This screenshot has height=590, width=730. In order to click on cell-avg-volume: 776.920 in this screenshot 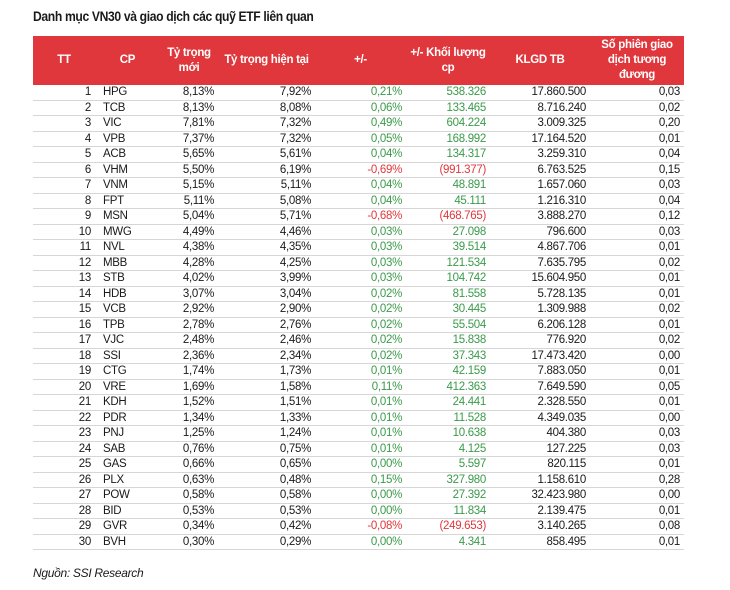, I will do `click(540, 340)`.